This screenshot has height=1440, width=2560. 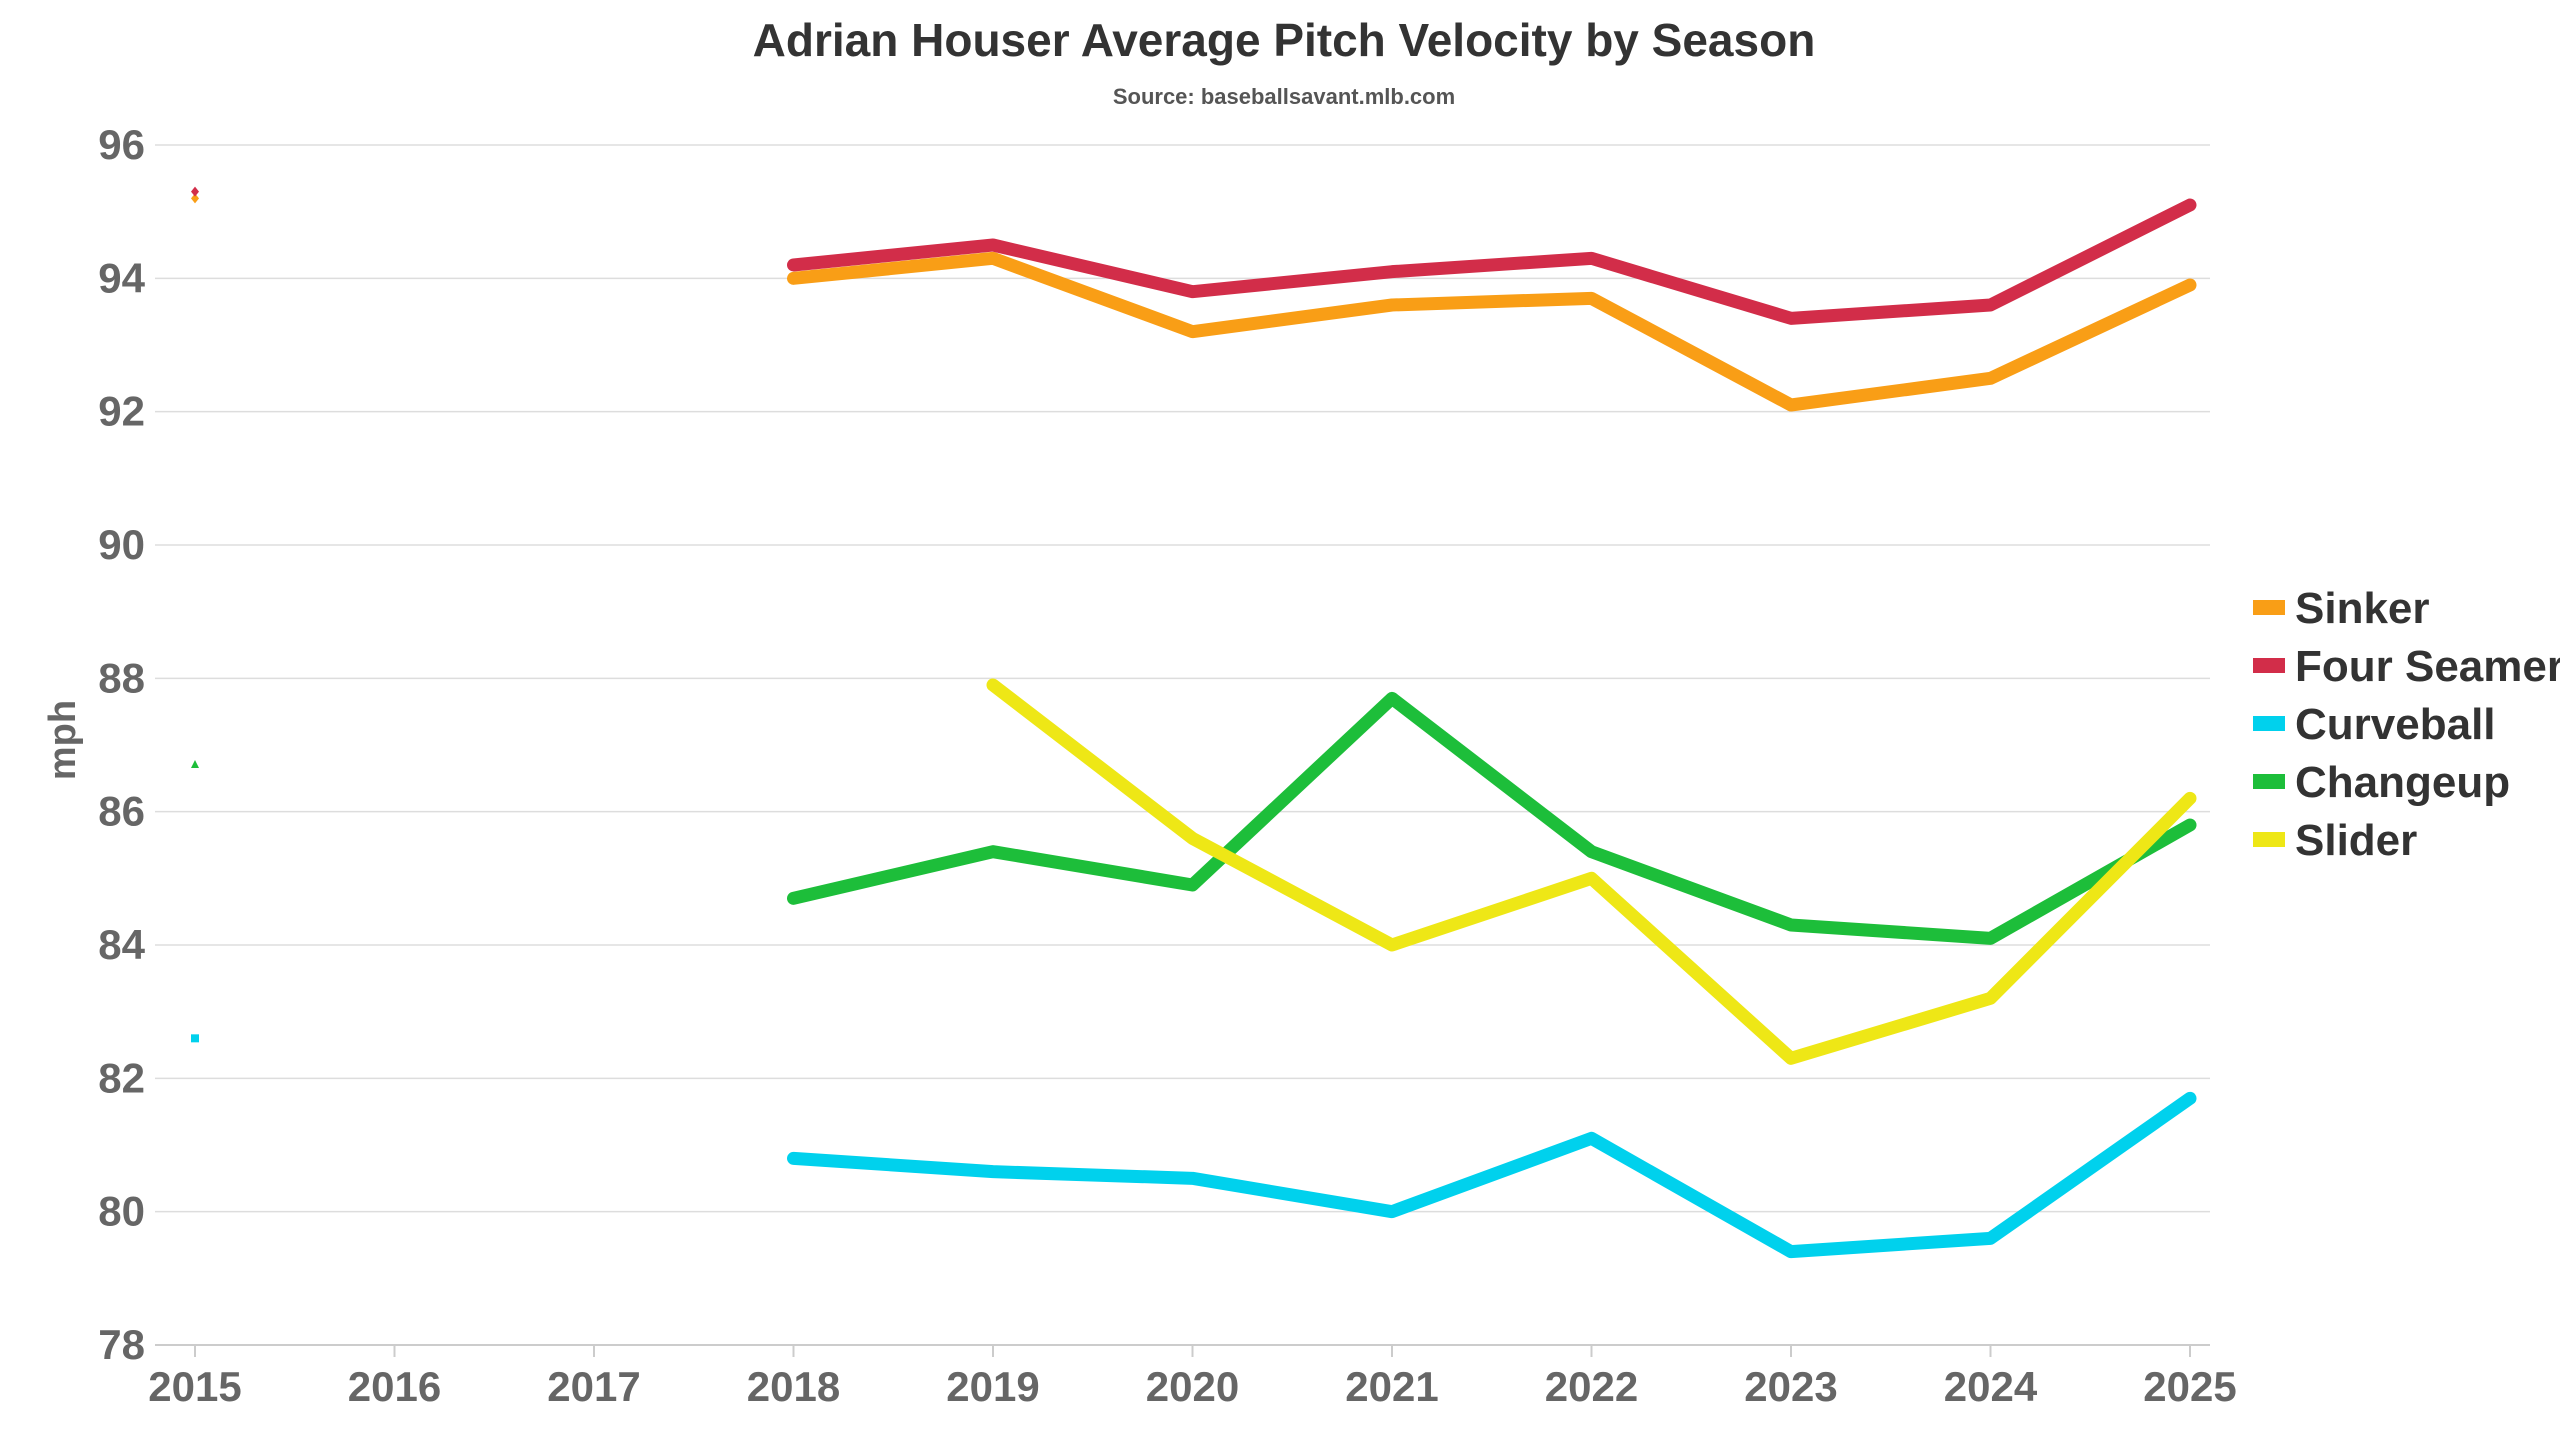 I want to click on y-tick-label: 82, so click(x=121, y=1077).